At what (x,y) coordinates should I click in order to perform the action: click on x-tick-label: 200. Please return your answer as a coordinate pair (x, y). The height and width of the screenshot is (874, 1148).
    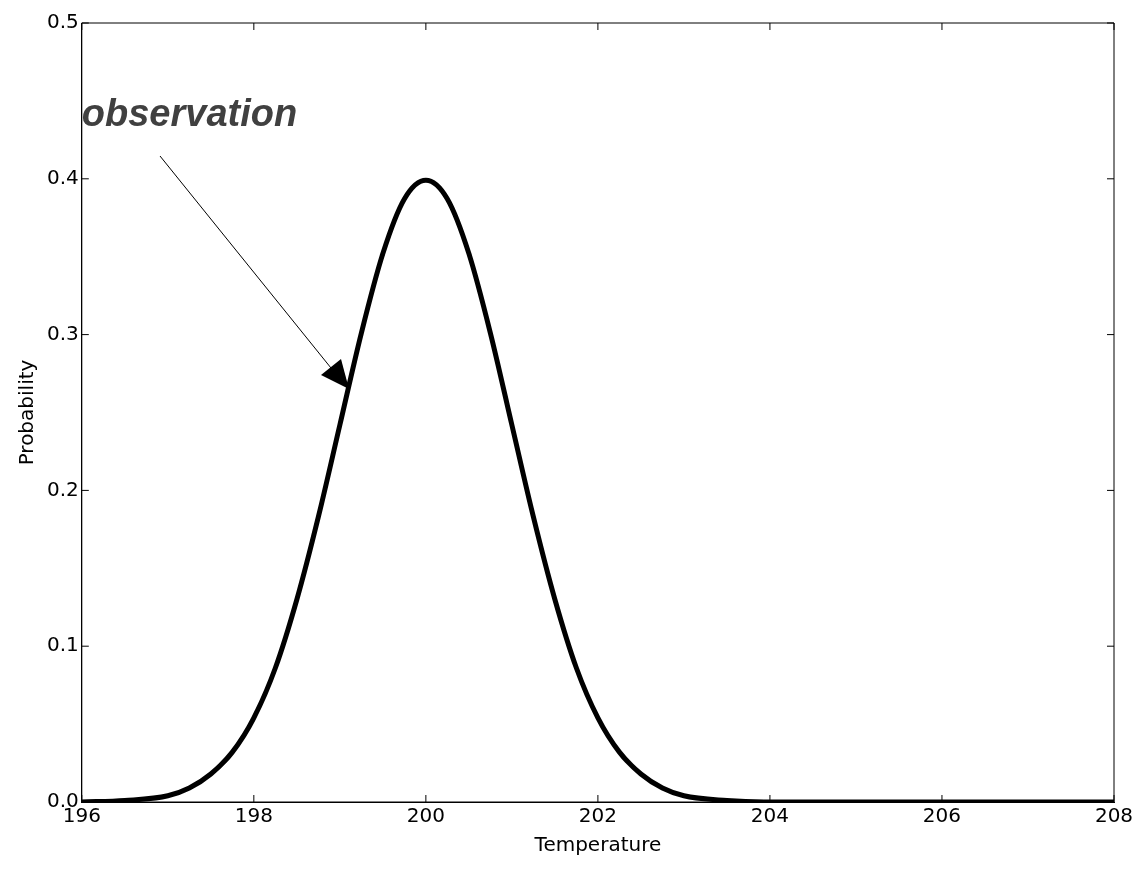
    Looking at the image, I should click on (425, 815).